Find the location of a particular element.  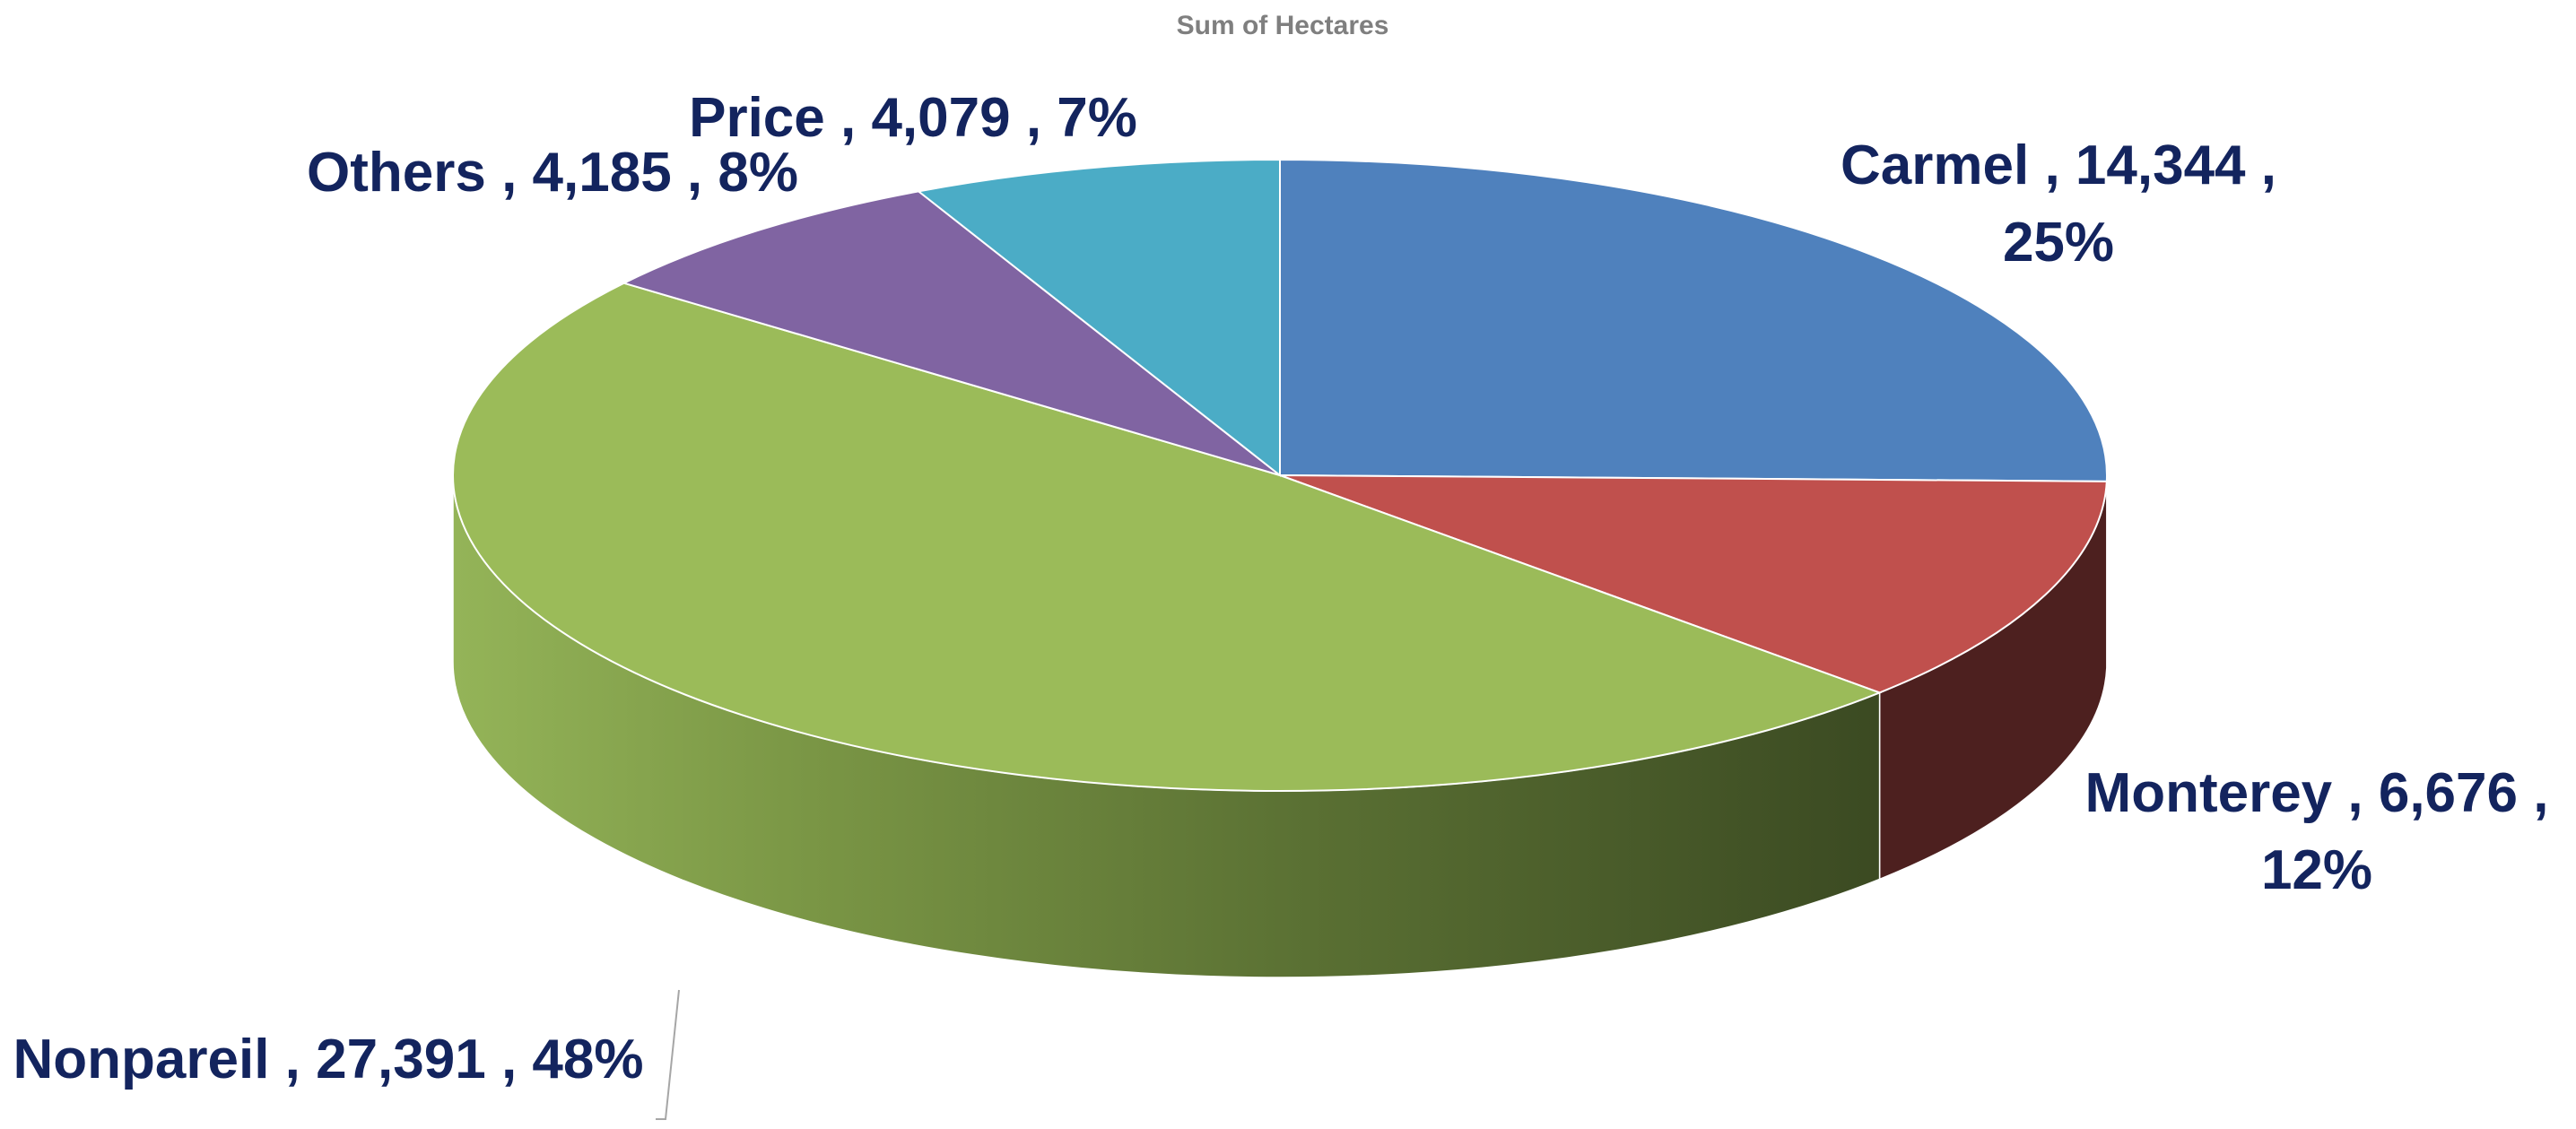

slice-others is located at coordinates (951, 333).